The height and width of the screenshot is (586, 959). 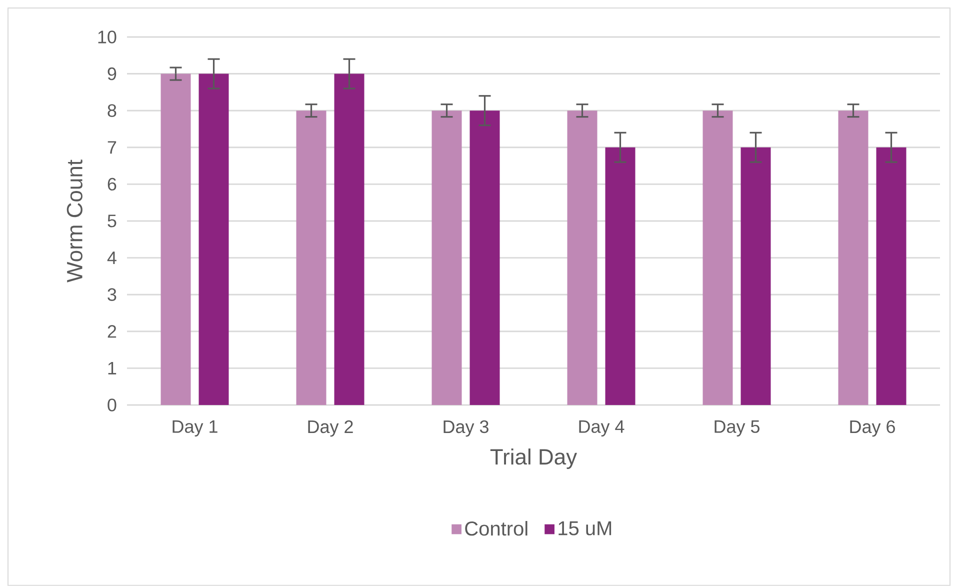 I want to click on x-tick-label: Day 5, so click(x=737, y=428).